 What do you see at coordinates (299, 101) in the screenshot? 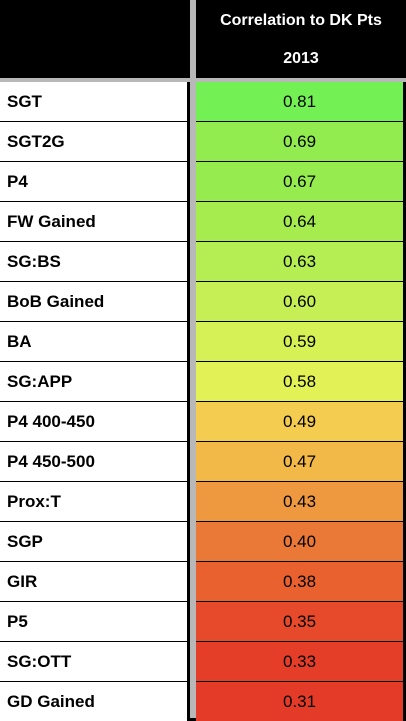
I see `correlation-value: 0.81` at bounding box center [299, 101].